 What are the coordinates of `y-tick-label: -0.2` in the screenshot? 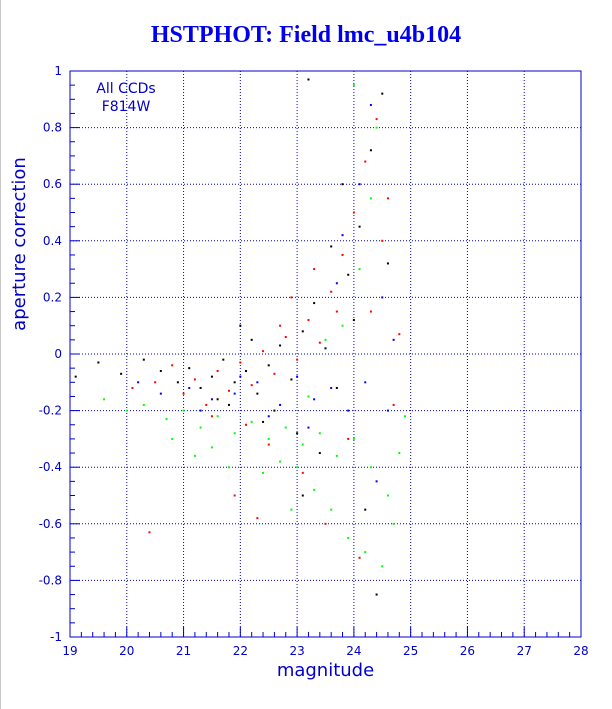 It's located at (50, 411).